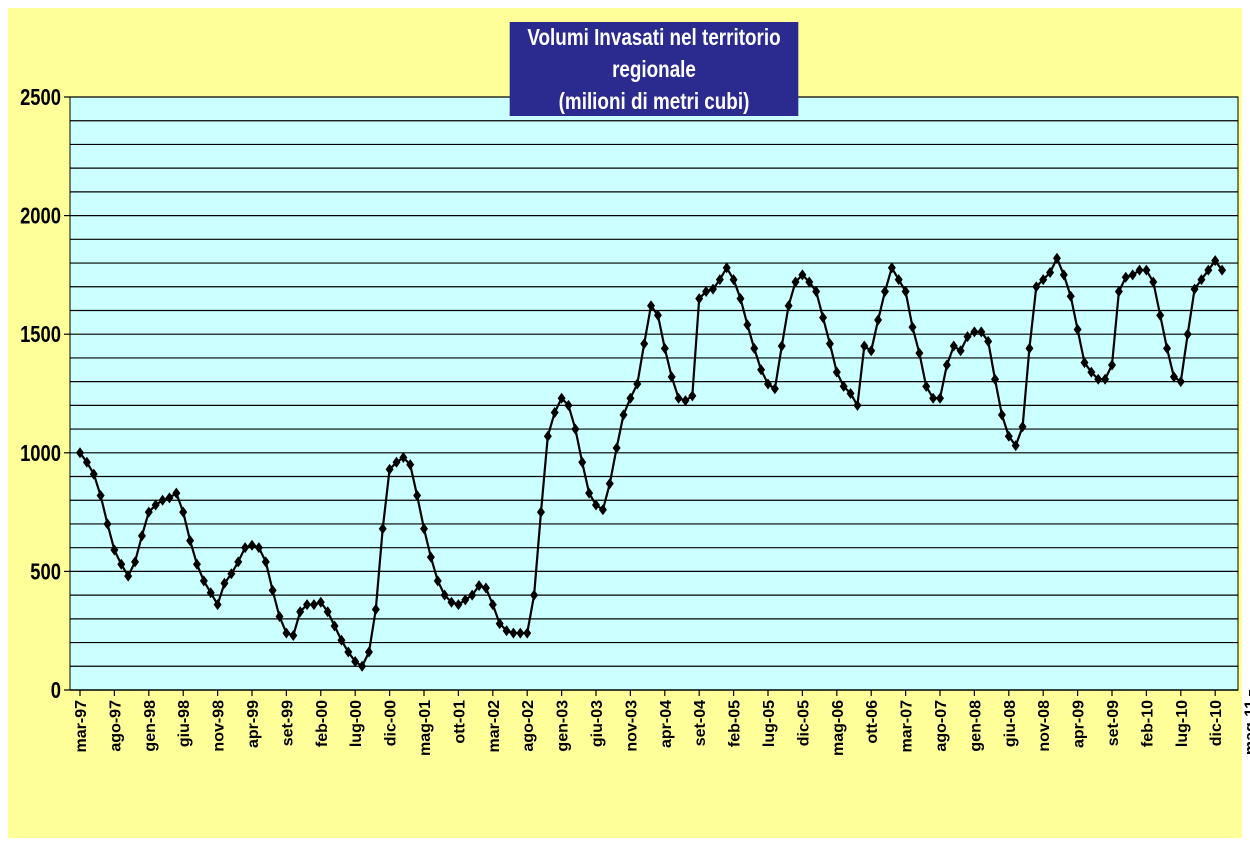 Image resolution: width=1250 pixels, height=845 pixels. I want to click on y-tick-label: 500, so click(45, 572).